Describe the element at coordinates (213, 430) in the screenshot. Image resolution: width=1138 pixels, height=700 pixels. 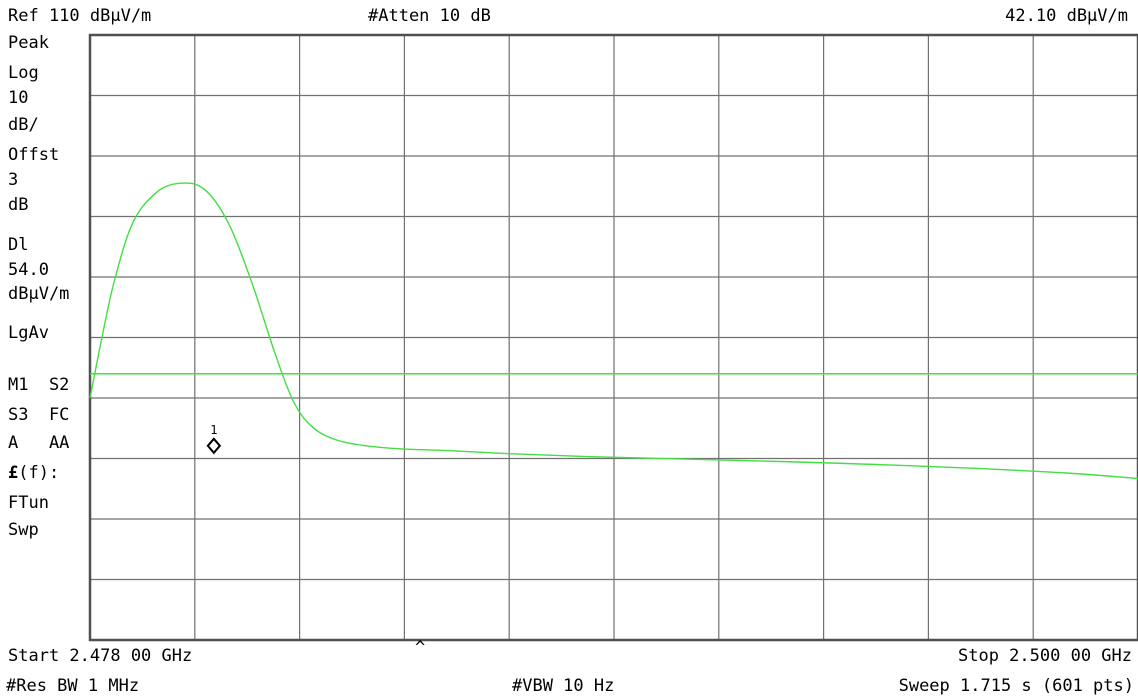
I see `marker-1-label: 1` at that location.